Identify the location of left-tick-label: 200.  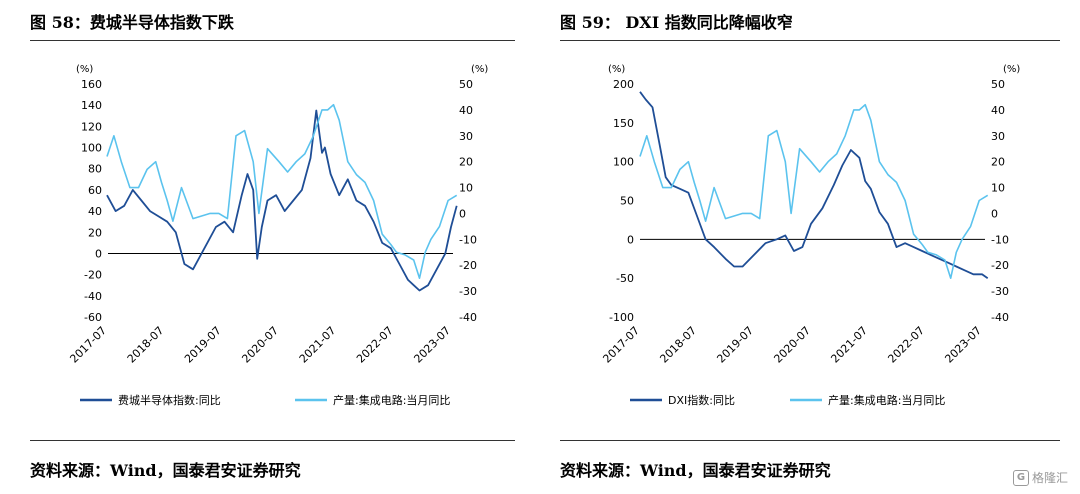
(623, 84).